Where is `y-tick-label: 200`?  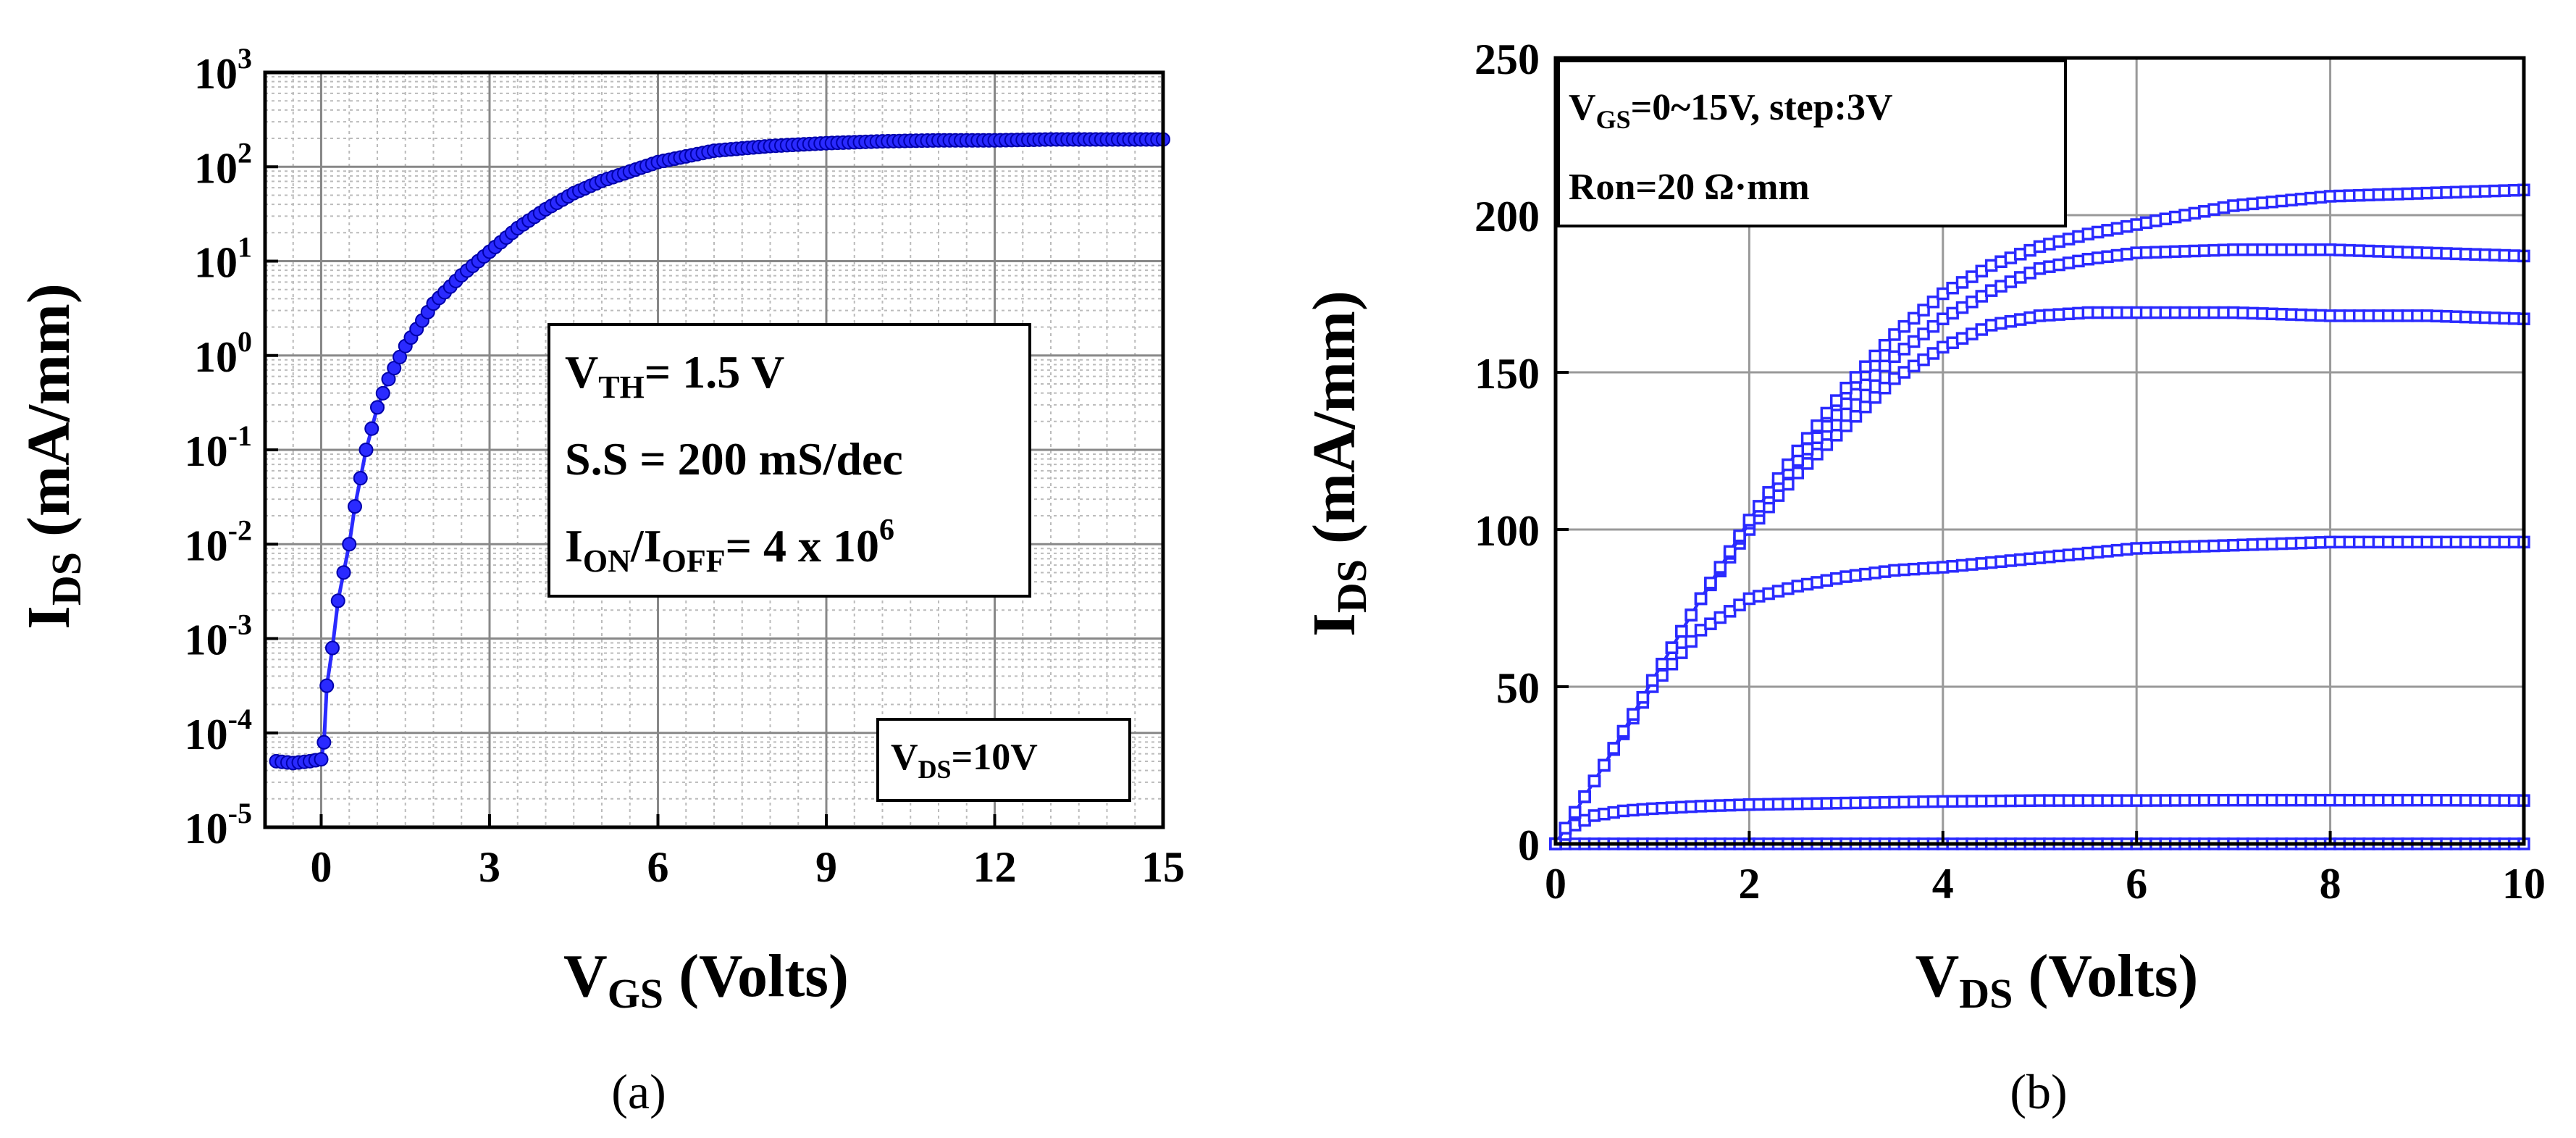
y-tick-label: 200 is located at coordinates (1507, 217).